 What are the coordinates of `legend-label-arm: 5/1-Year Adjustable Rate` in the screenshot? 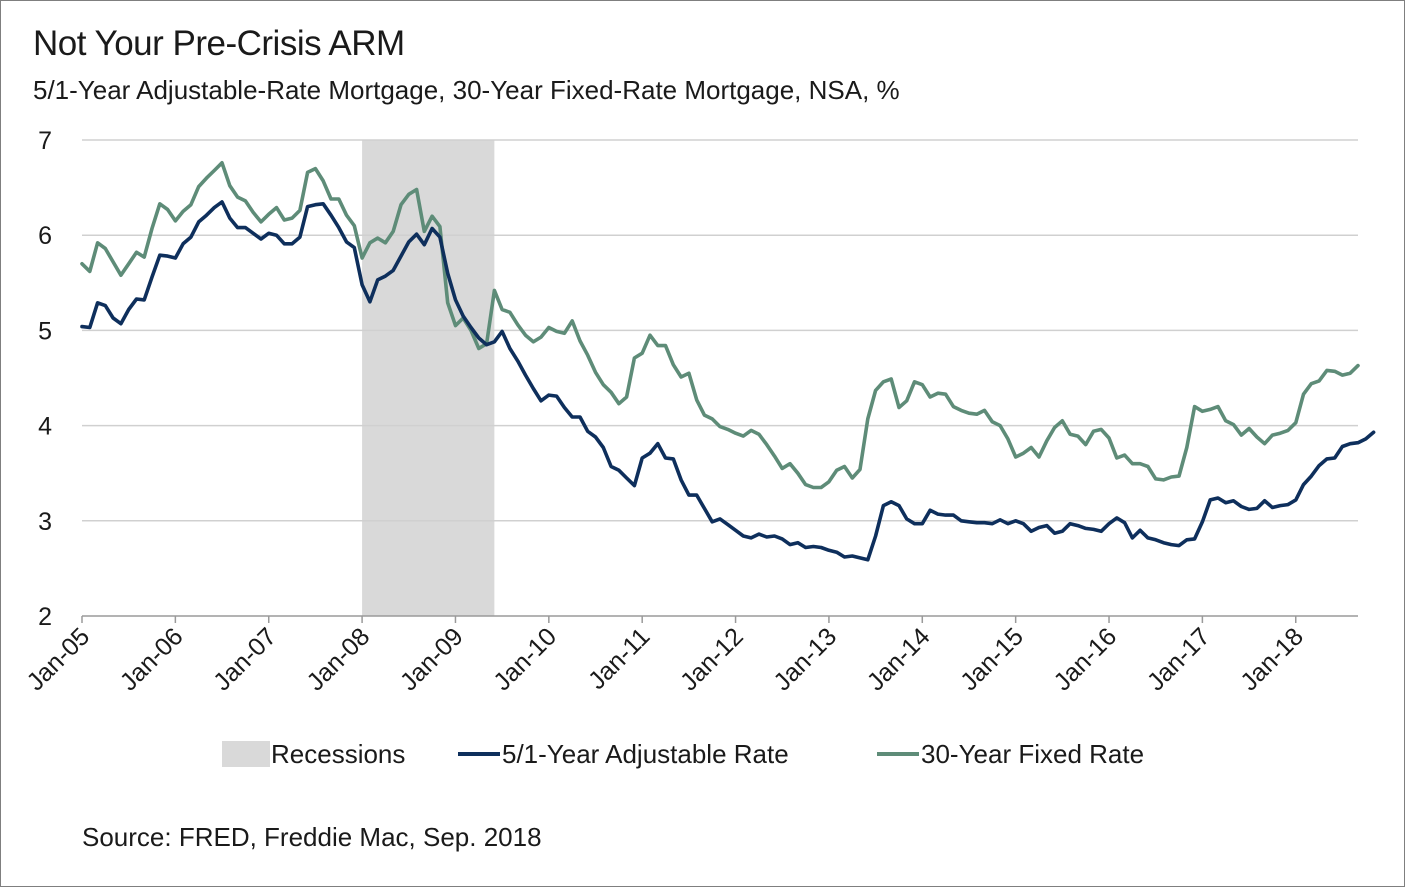 It's located at (645, 754).